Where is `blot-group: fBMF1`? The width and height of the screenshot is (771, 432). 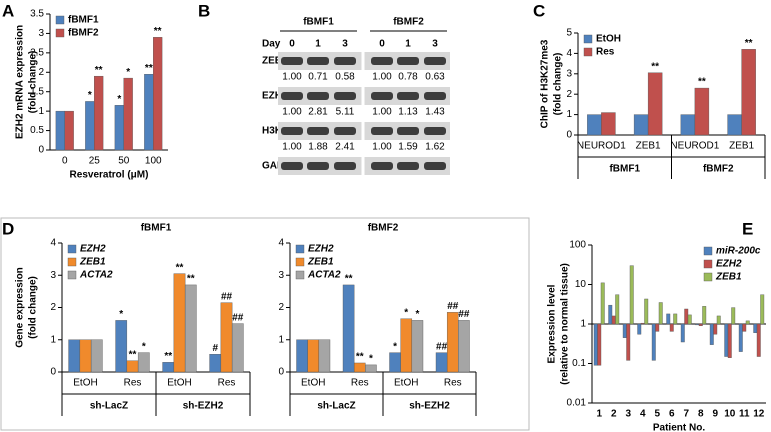
blot-group: fBMF1 is located at coordinates (318, 22).